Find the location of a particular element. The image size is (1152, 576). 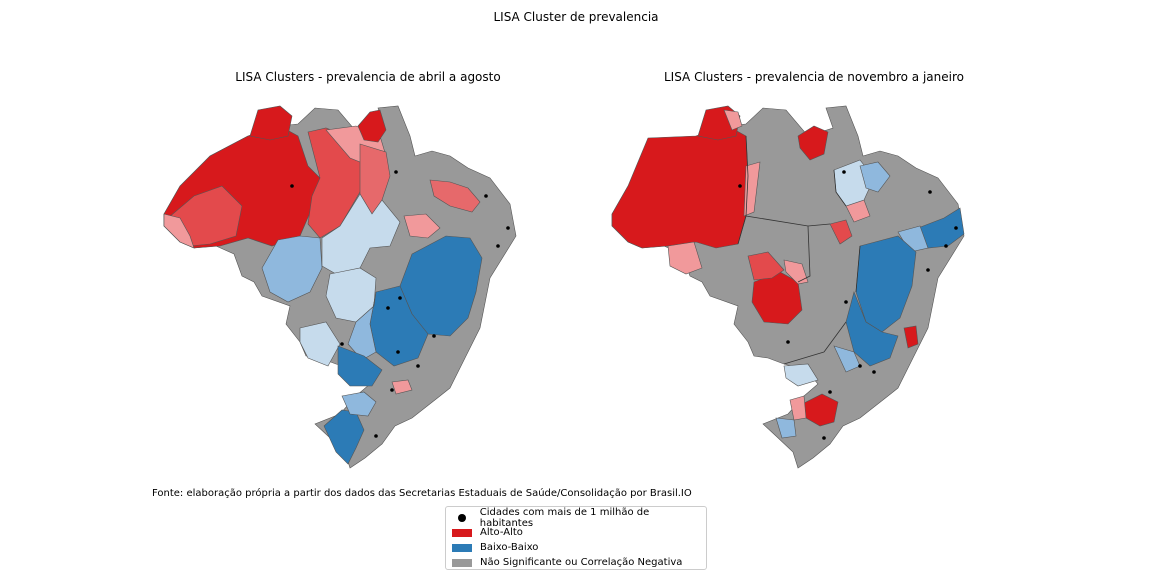

legend-item-baixo-baixo: Baixo-Baixo is located at coordinates (576, 547).